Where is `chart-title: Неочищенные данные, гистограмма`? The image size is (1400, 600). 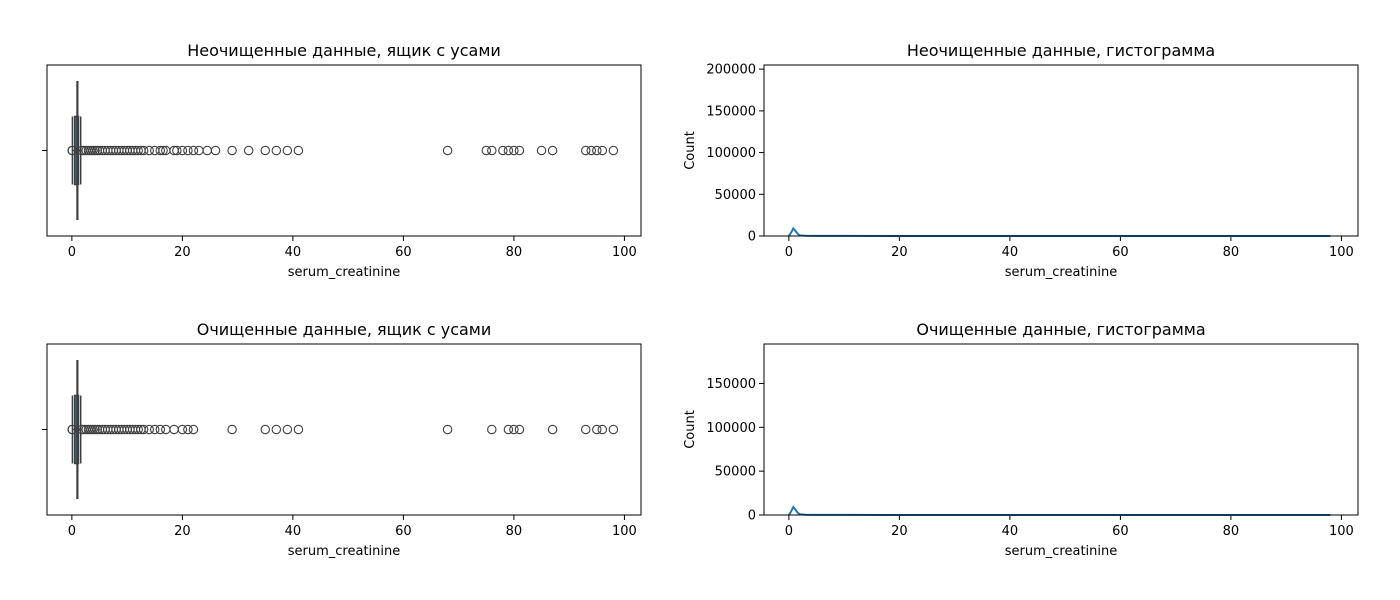
chart-title: Неочищенные данные, гистограмма is located at coordinates (1061, 50).